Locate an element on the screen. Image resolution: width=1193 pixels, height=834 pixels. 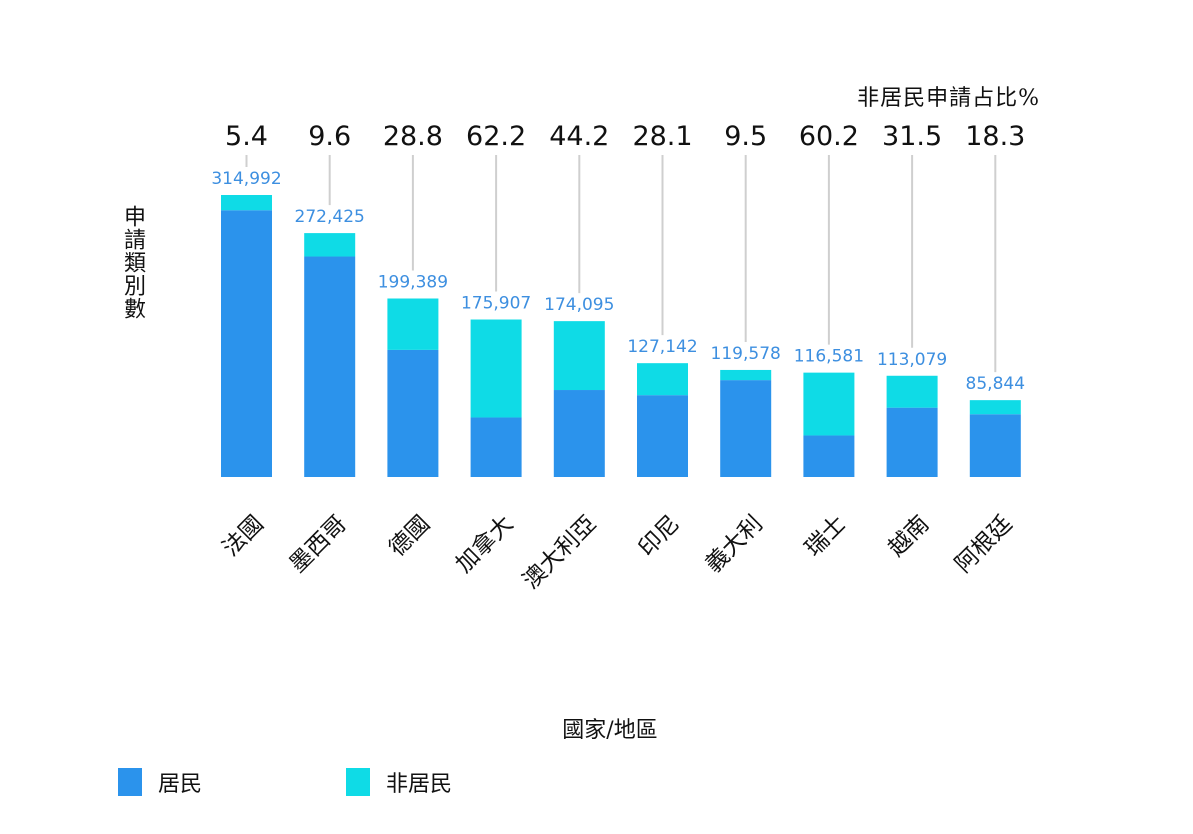
total-label: 116,581 is located at coordinates (829, 357).